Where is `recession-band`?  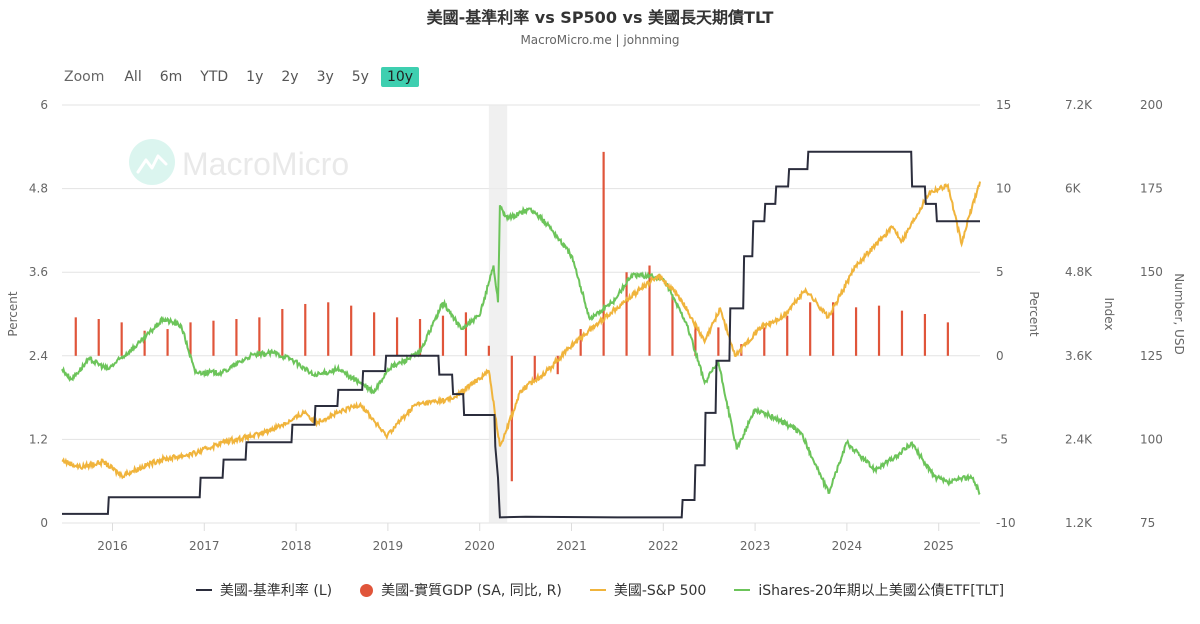 recession-band is located at coordinates (498, 314).